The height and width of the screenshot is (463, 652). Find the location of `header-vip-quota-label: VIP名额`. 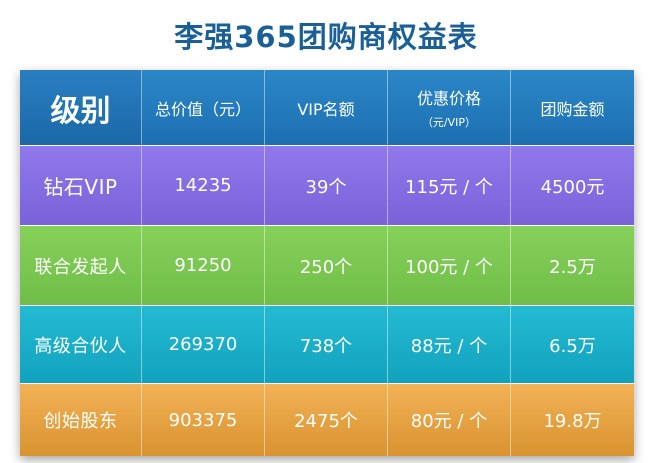

header-vip-quota-label: VIP名额 is located at coordinates (326, 109).